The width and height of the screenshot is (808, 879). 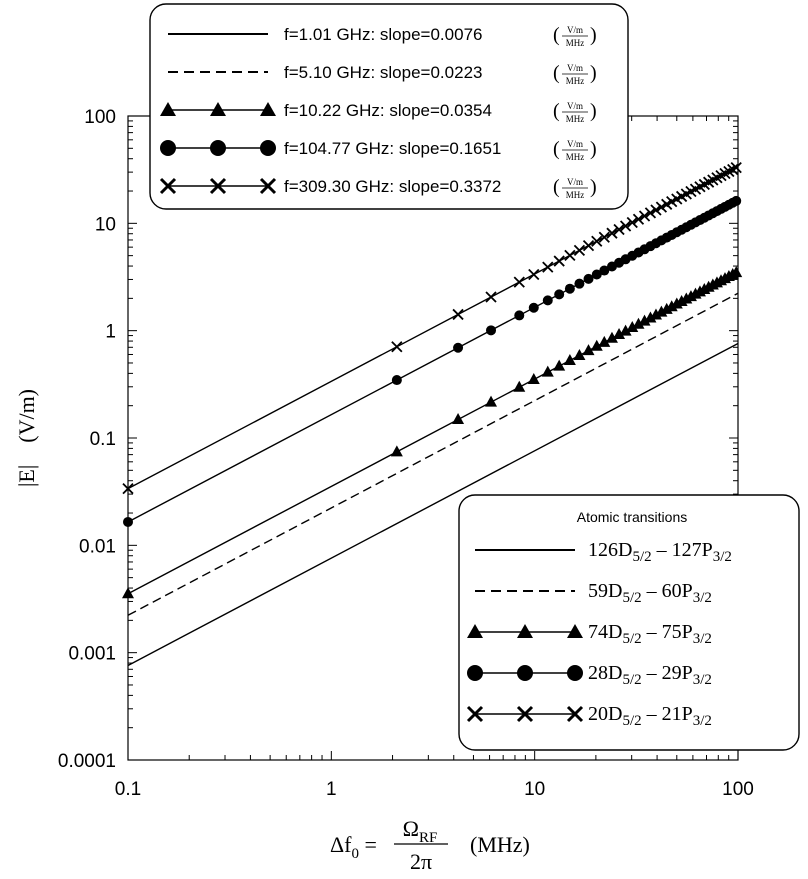 What do you see at coordinates (105, 224) in the screenshot?
I see `y-tick-label: 10` at bounding box center [105, 224].